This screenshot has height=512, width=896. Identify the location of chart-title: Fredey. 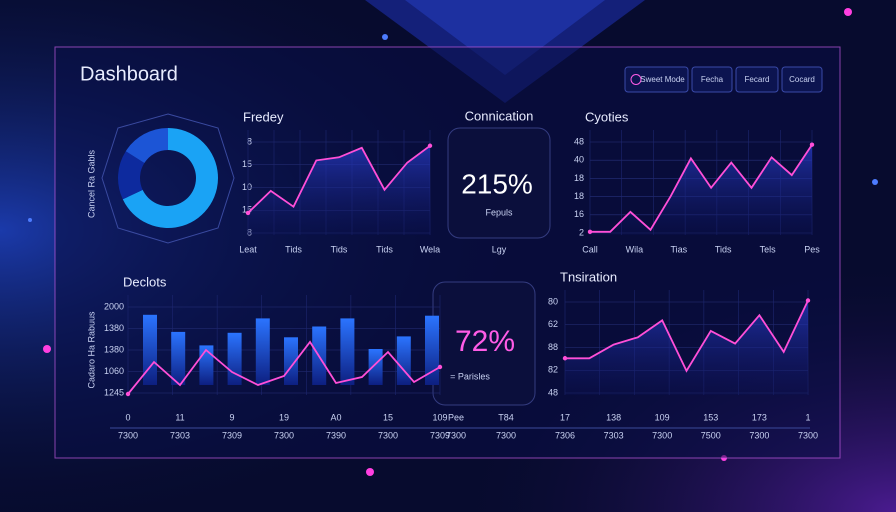
(263, 116).